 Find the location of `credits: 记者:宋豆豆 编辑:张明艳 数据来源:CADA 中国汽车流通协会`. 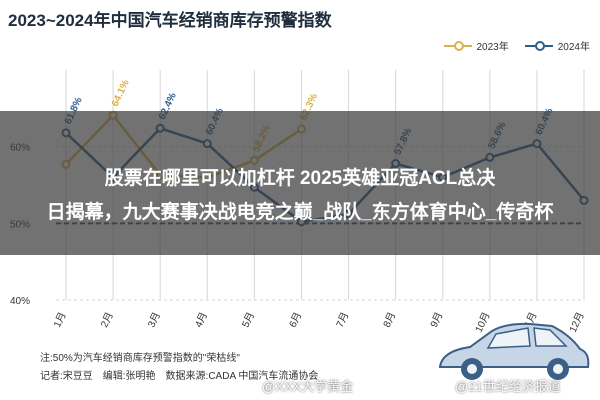

credits: 记者:宋豆豆 编辑:张明艳 数据来源:CADA 中国汽车流通协会 is located at coordinates (179, 376).